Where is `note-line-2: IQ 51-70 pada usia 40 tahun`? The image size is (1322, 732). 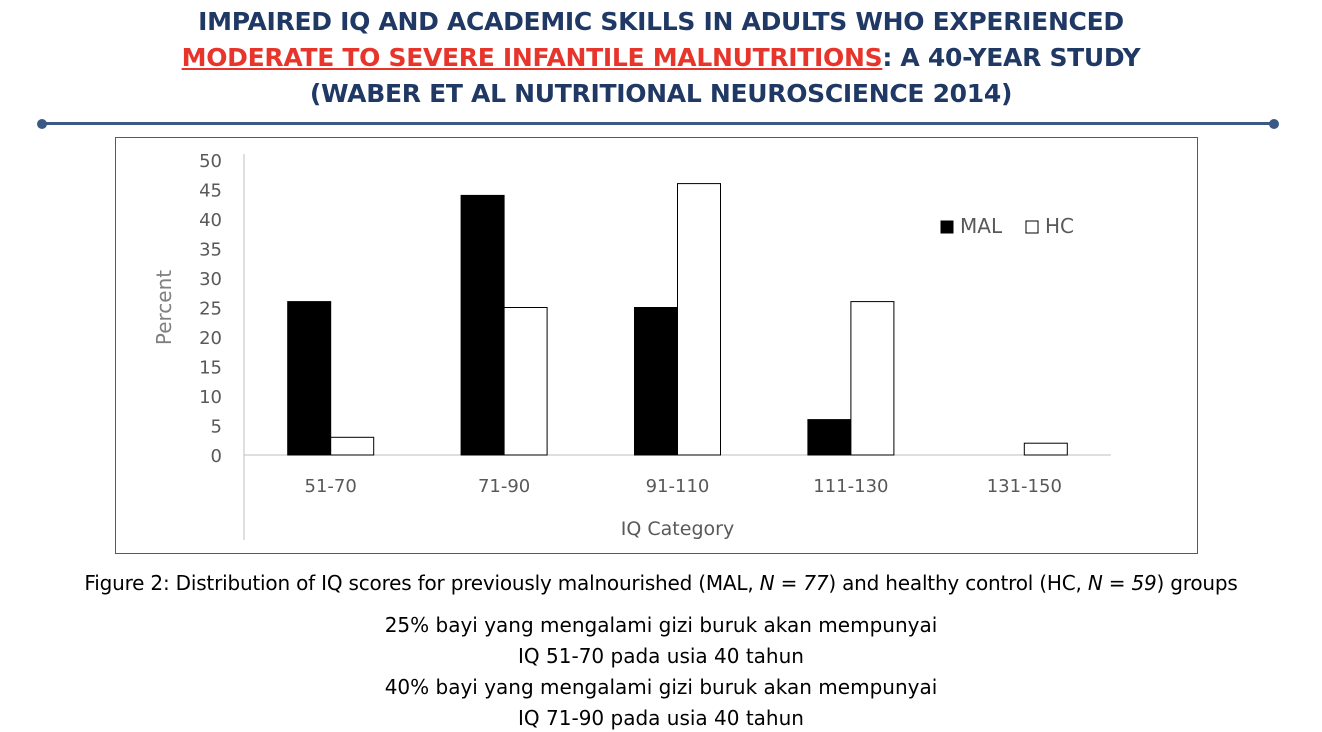
note-line-2: IQ 51-70 pada usia 40 tahun is located at coordinates (661, 656).